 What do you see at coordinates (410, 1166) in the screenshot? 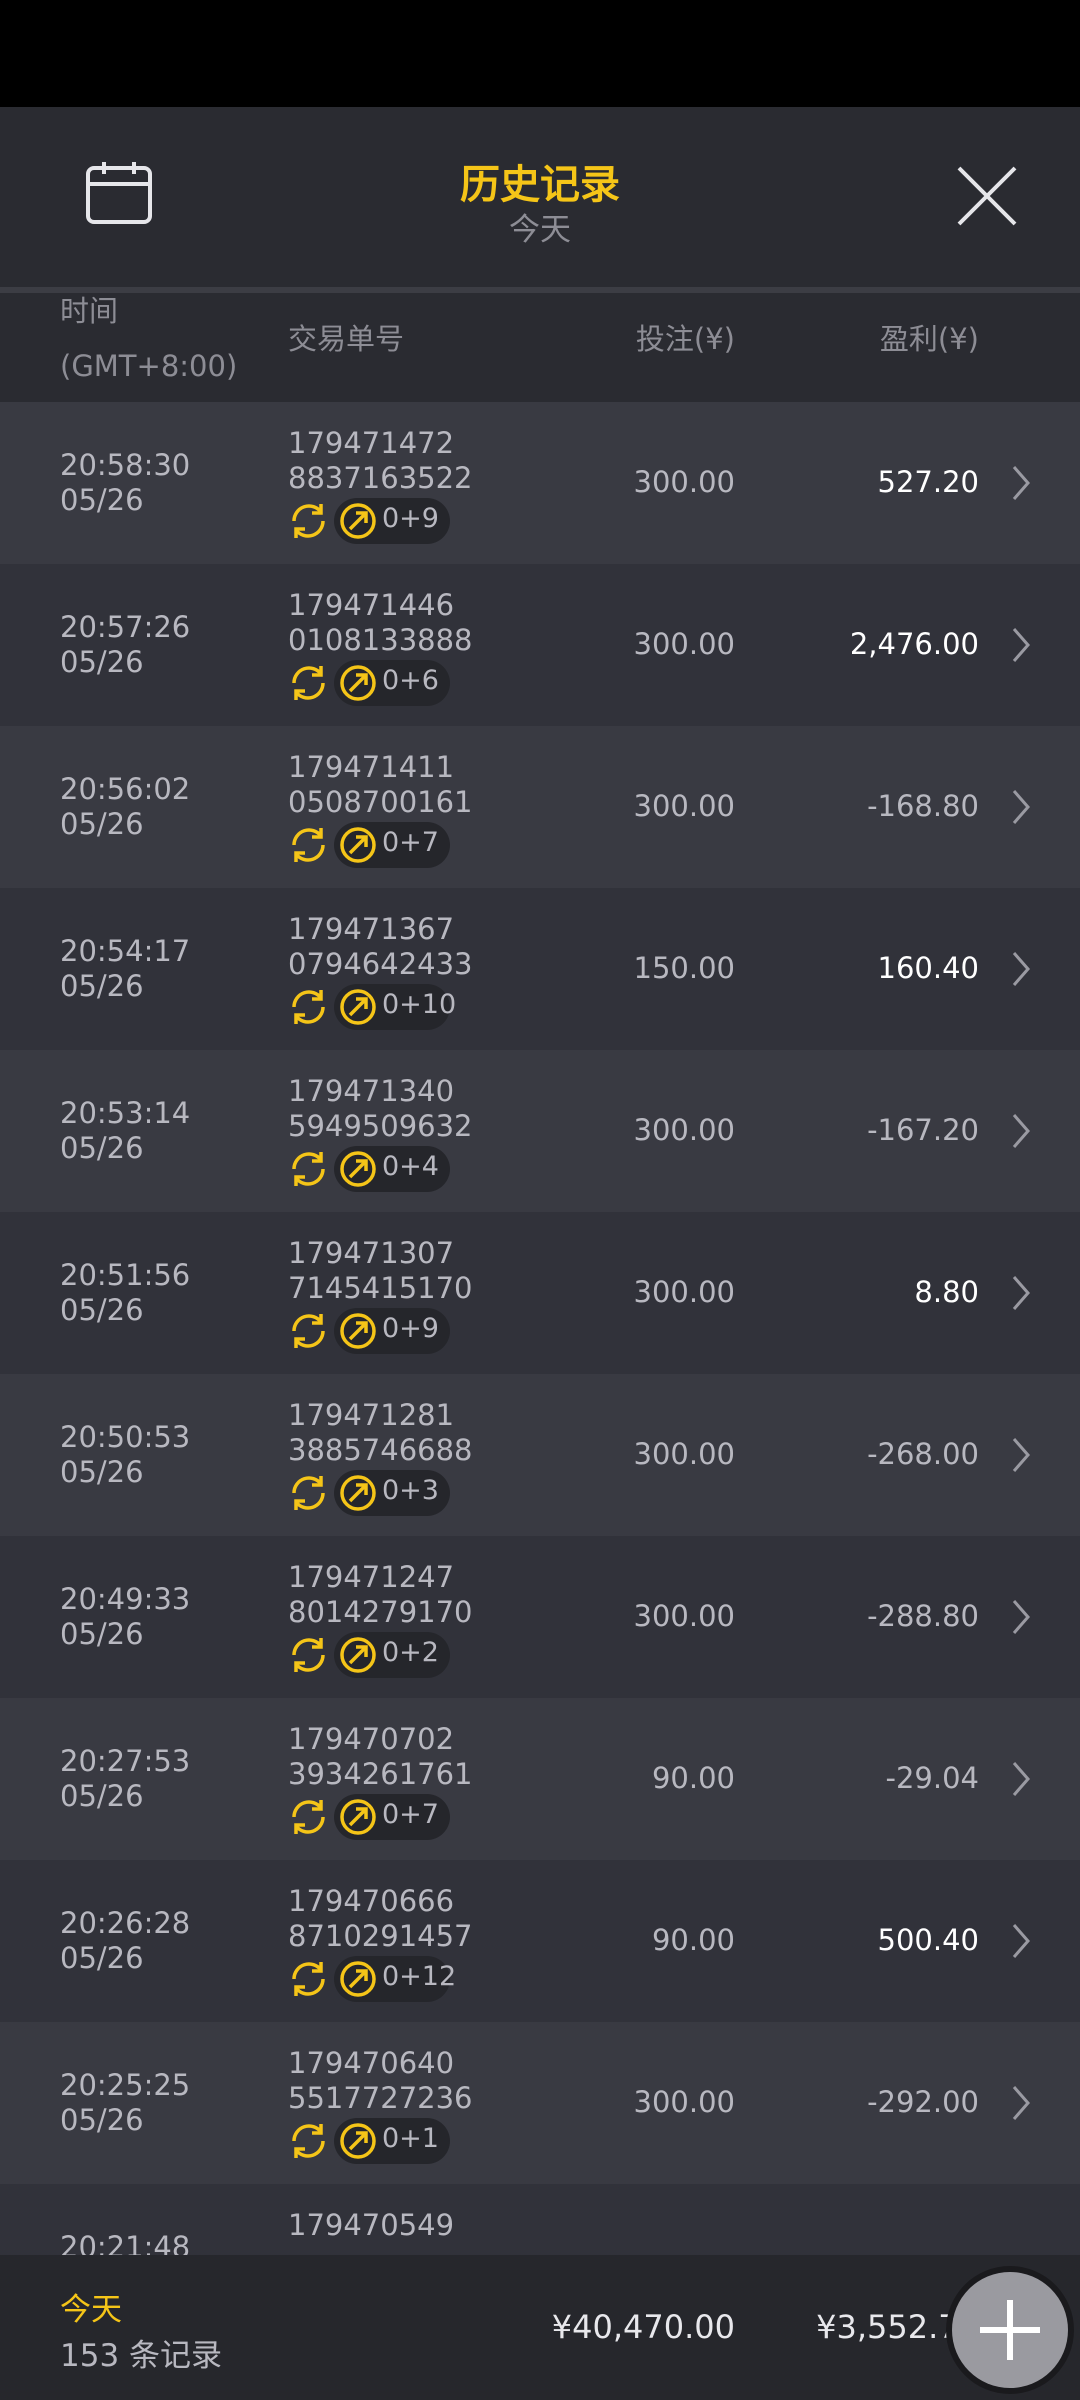
I see `badge-text: 0+4` at bounding box center [410, 1166].